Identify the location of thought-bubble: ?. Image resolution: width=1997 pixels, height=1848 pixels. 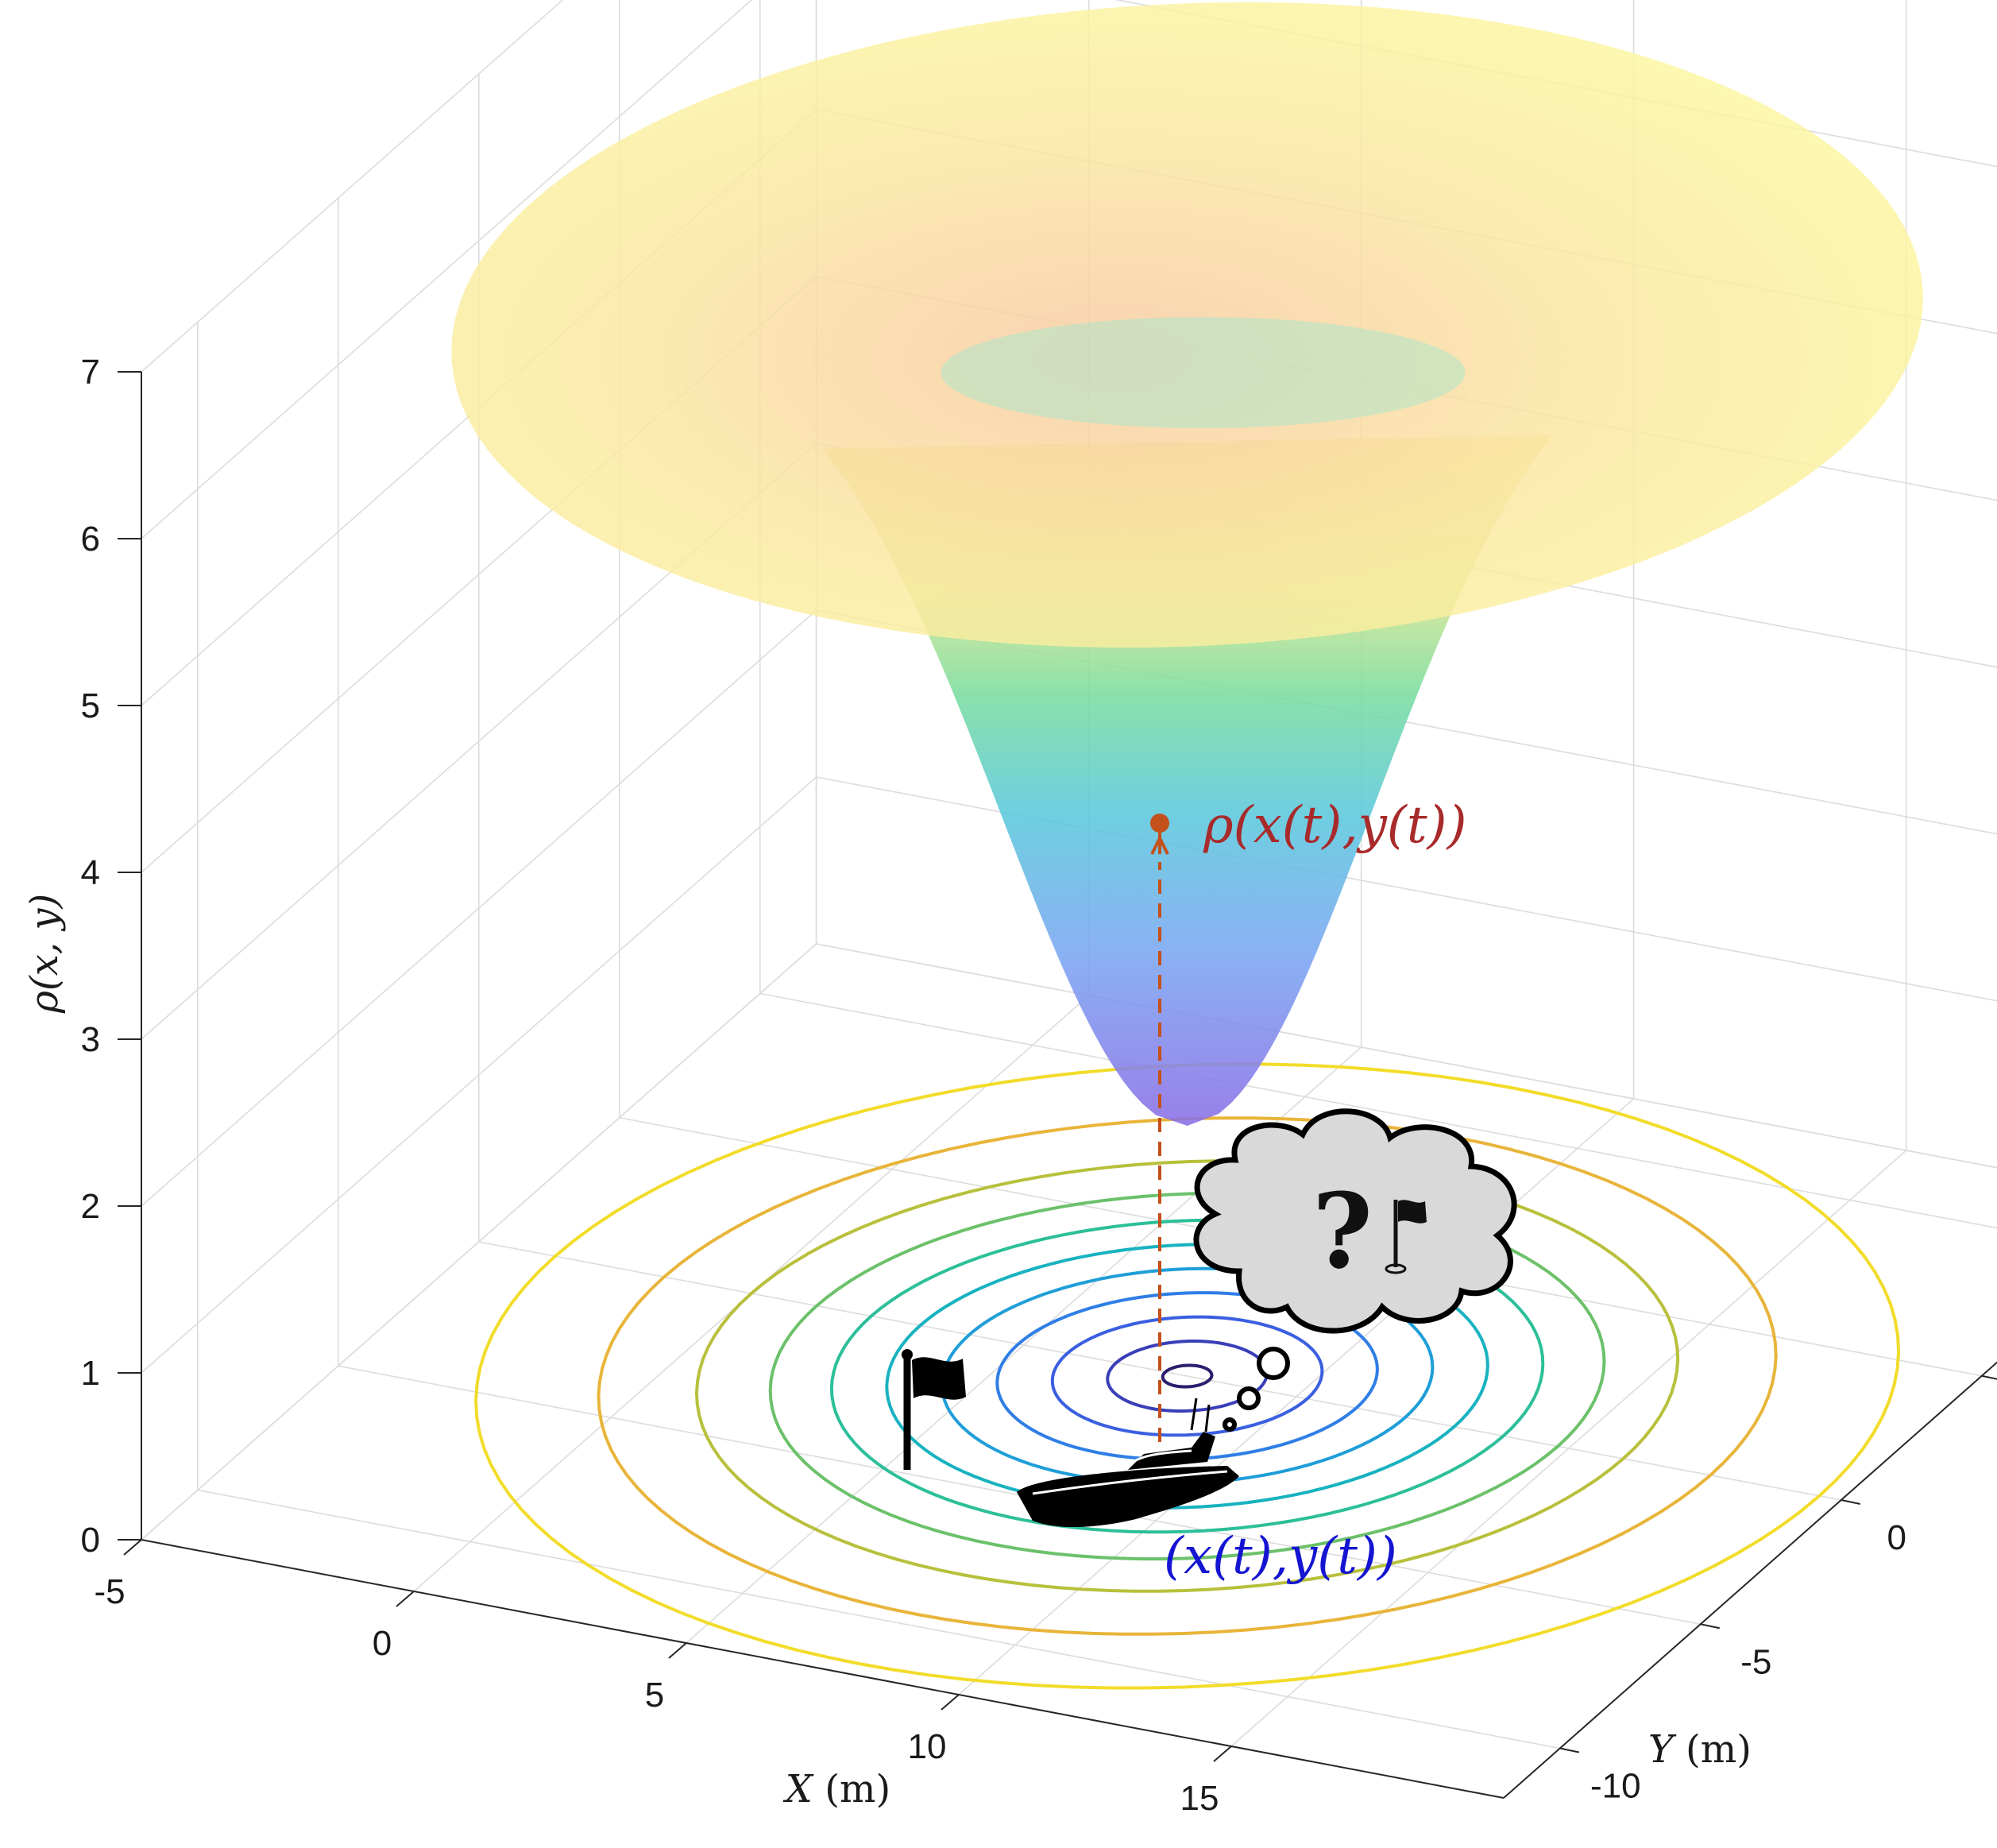
(1355, 1270).